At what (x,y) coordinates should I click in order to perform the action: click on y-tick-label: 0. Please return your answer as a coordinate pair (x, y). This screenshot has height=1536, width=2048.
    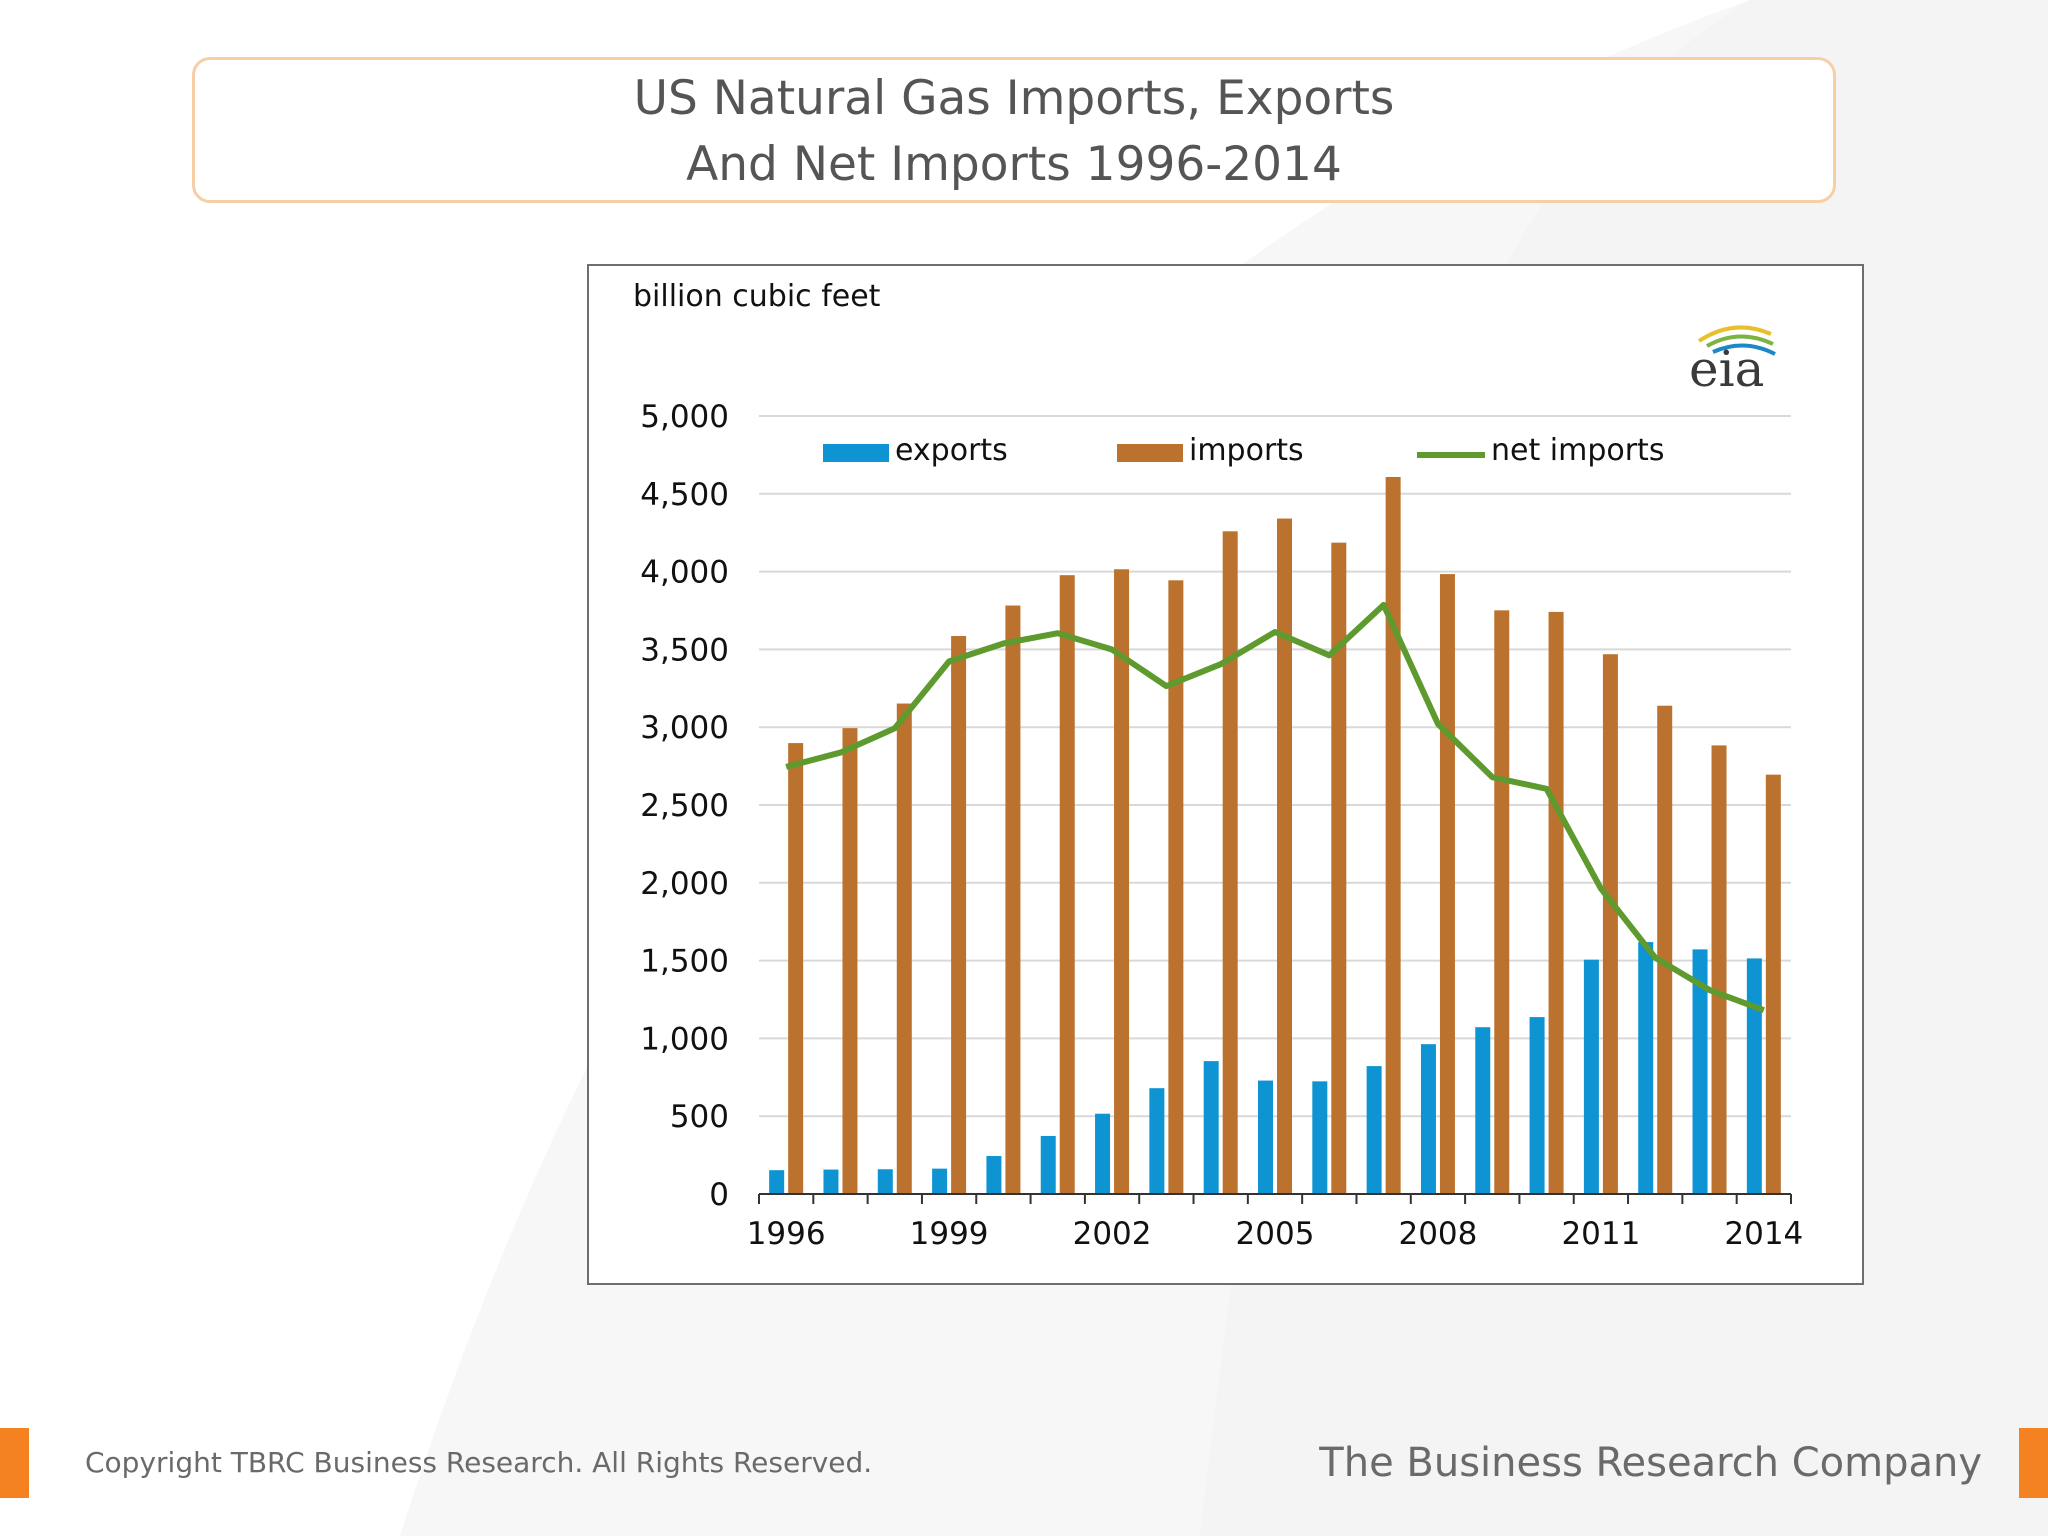
    Looking at the image, I should click on (719, 1195).